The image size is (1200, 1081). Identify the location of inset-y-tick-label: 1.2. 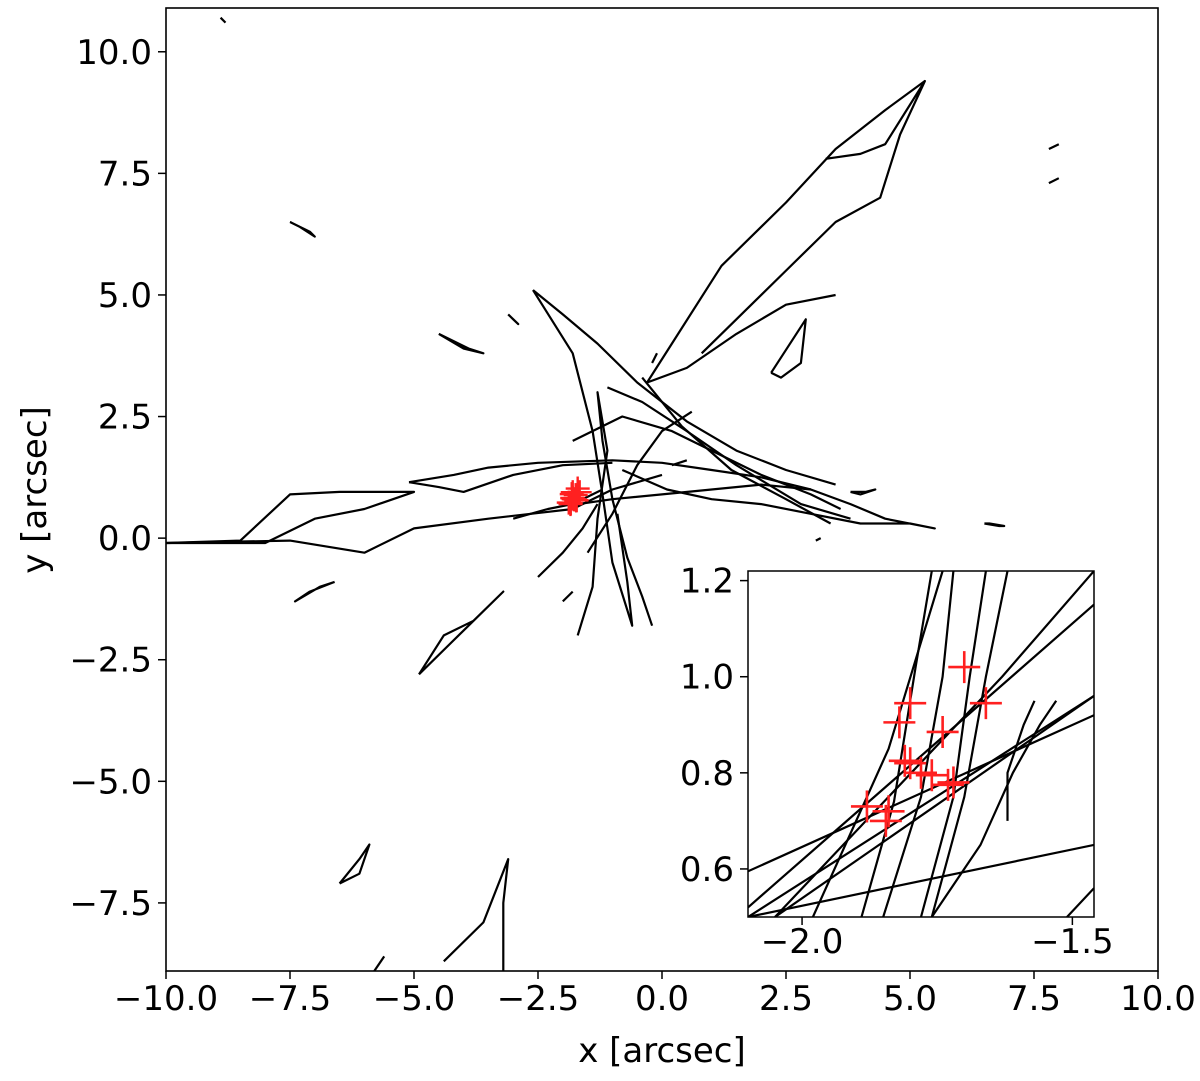
(707, 582).